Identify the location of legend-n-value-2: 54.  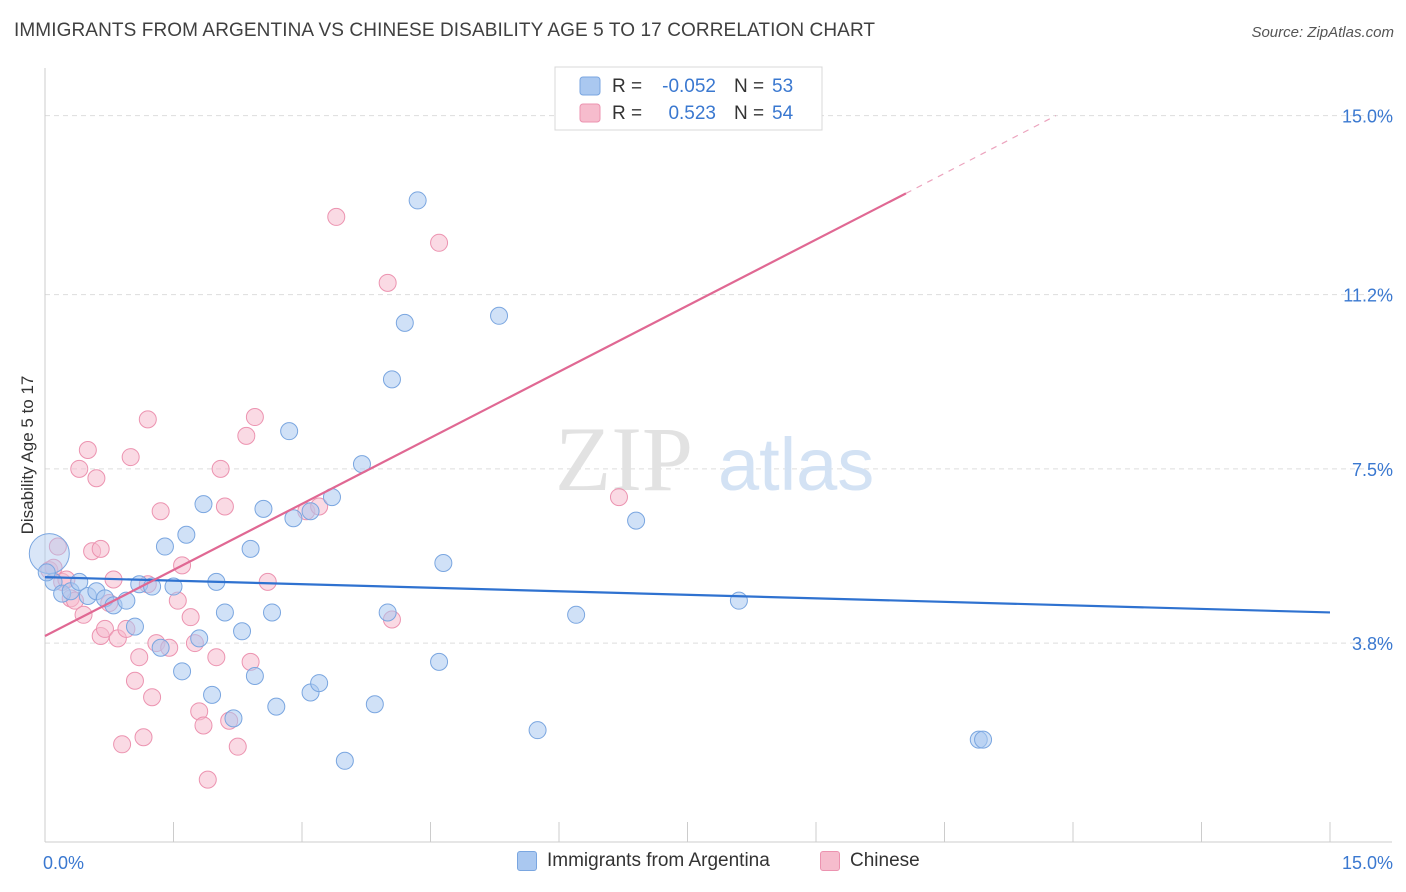
(783, 113).